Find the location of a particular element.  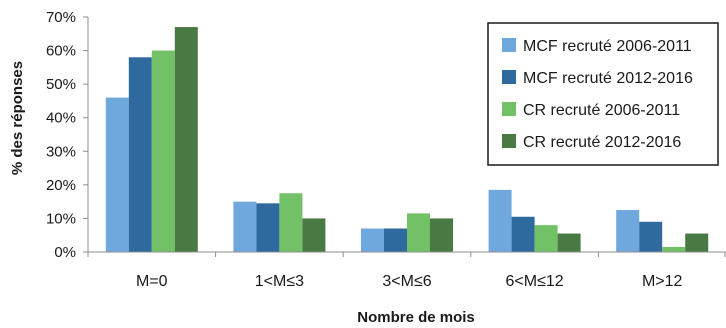

y-tick-label: 30% is located at coordinates (61, 151).